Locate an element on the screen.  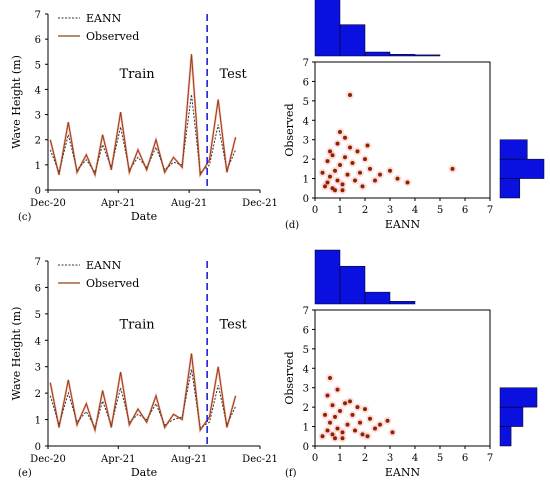
test-region-label: Test is located at coordinates (234, 324).